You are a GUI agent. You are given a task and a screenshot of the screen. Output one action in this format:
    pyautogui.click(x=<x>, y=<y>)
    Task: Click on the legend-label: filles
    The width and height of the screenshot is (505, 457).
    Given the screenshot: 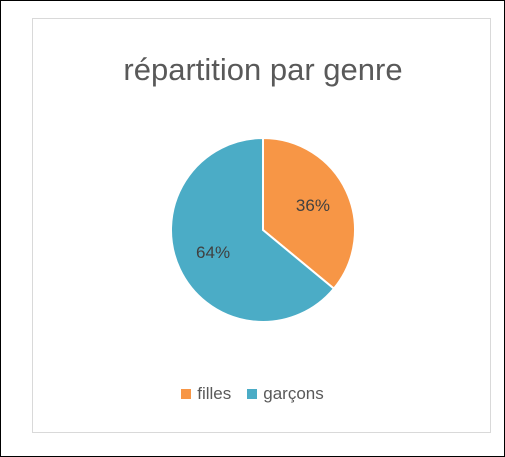 What is the action you would take?
    pyautogui.click(x=214, y=393)
    